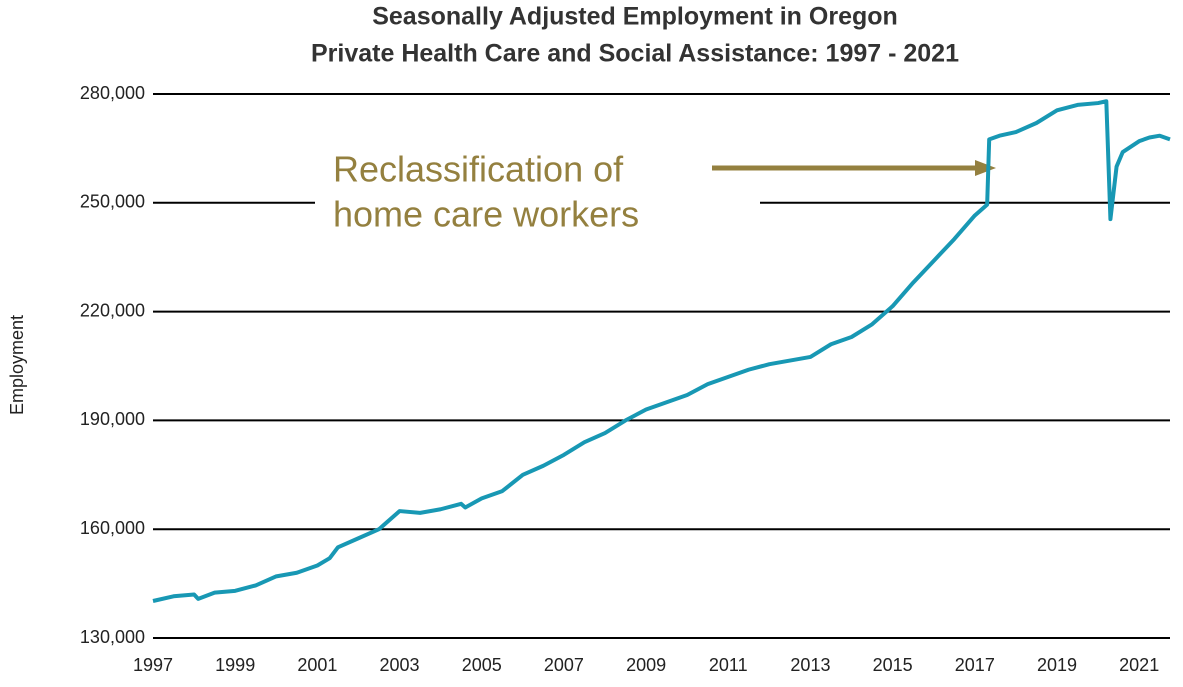 Image resolution: width=1183 pixels, height=687 pixels. I want to click on x-tick-label: 2003, so click(400, 665).